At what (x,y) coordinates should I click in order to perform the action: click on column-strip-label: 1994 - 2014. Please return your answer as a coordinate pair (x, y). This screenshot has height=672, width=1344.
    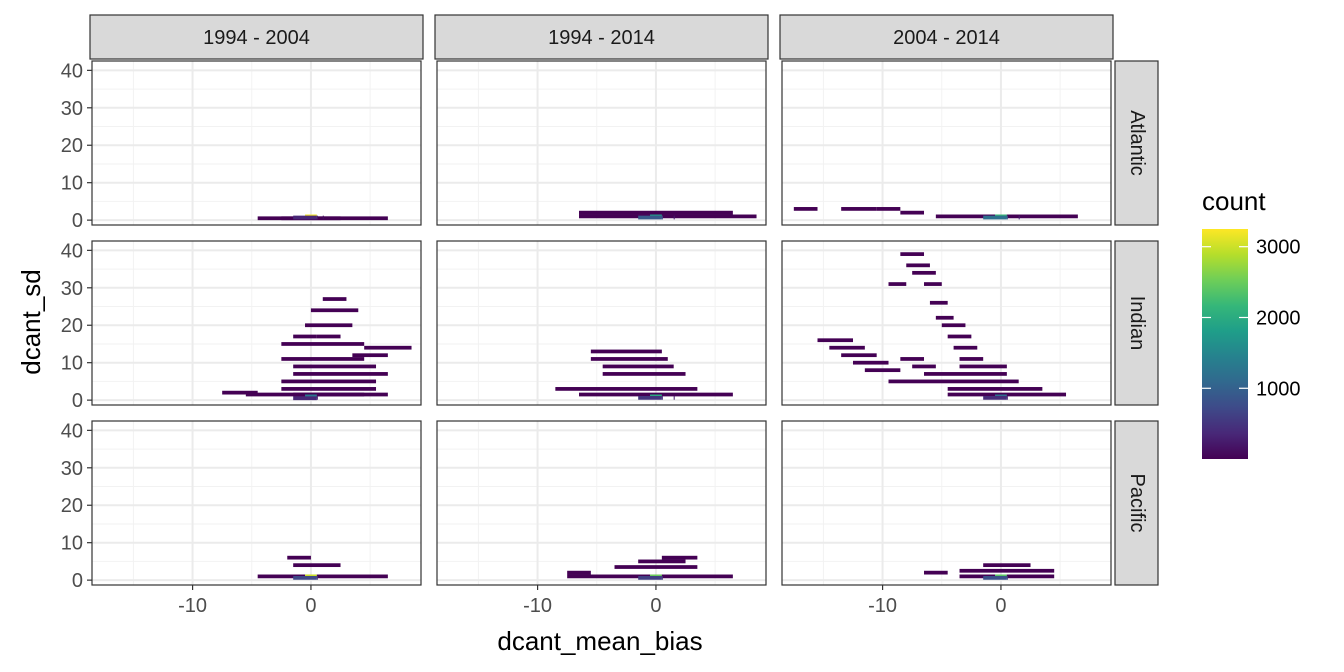
    Looking at the image, I should click on (601, 38).